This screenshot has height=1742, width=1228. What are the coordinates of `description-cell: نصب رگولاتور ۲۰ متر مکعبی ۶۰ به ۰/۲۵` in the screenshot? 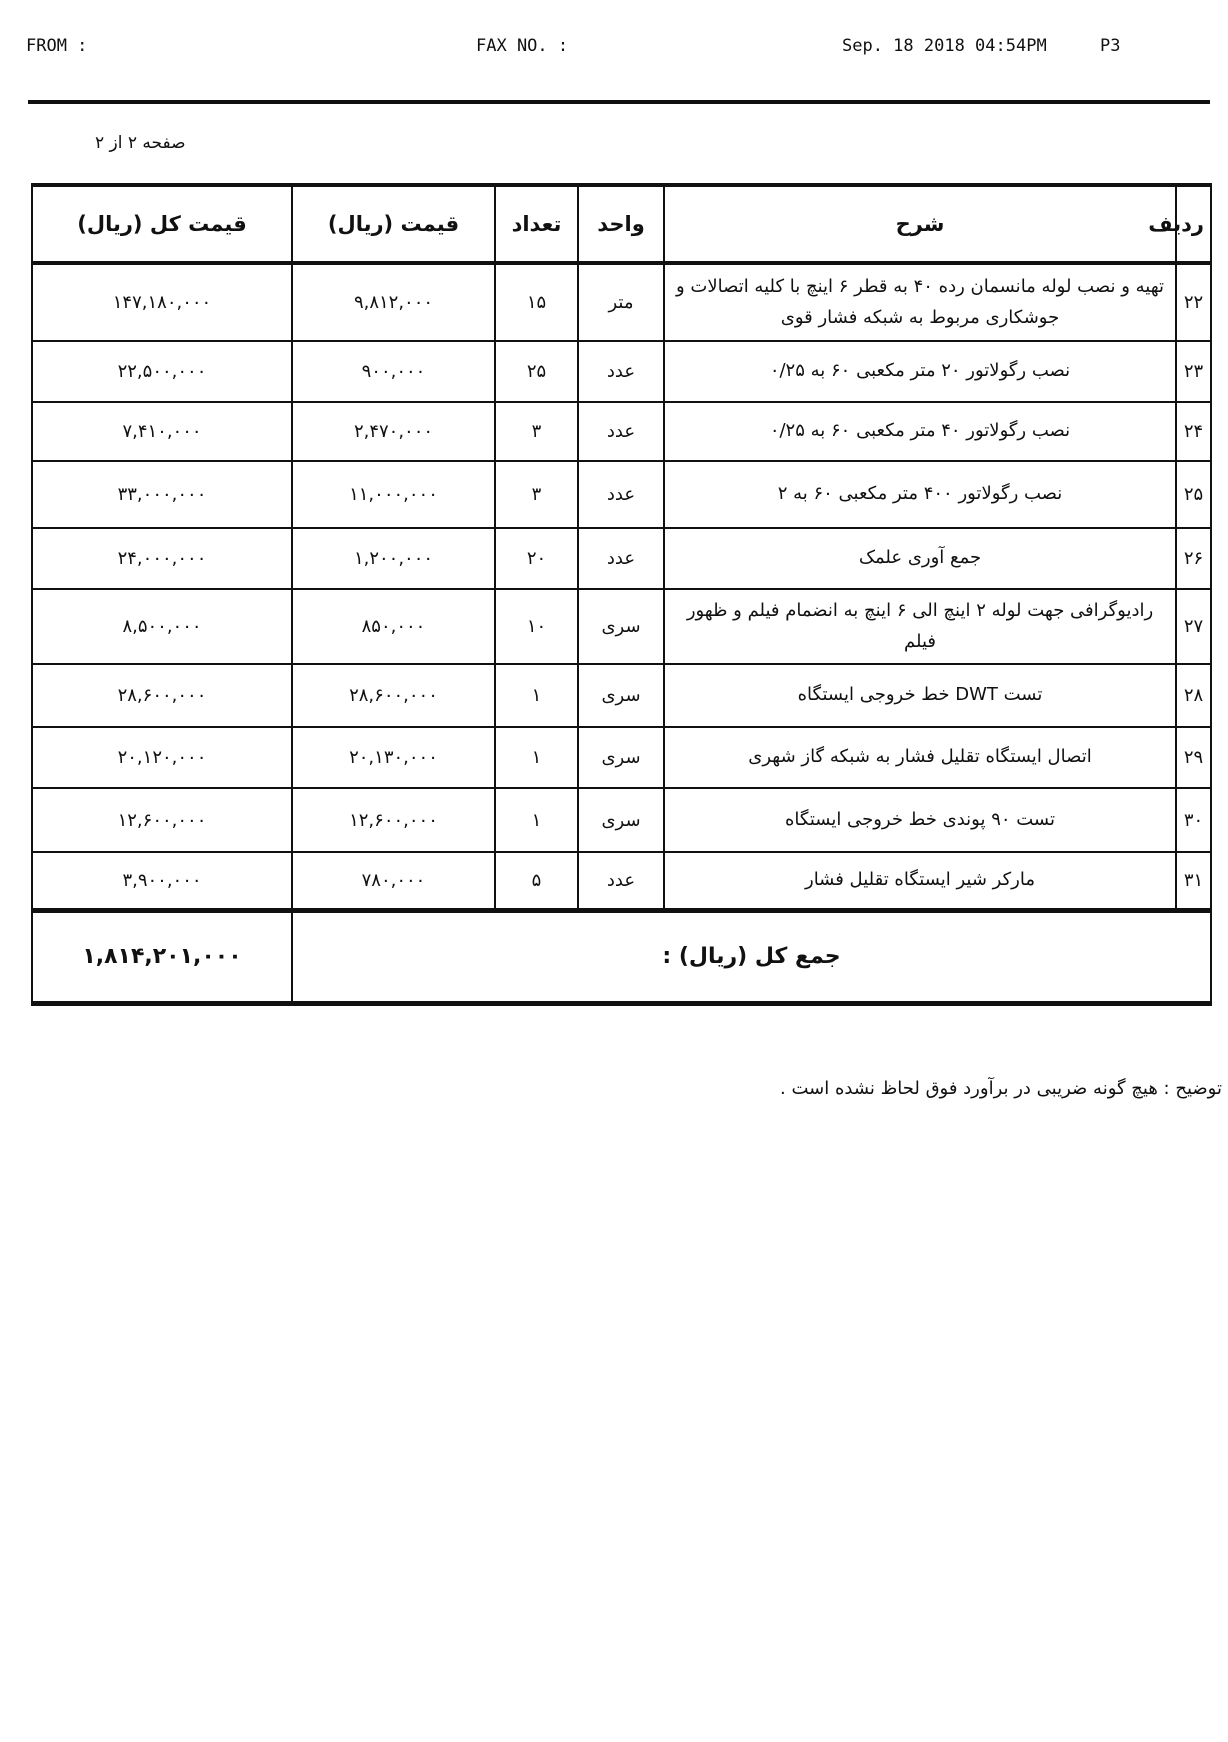 It's located at (920, 371).